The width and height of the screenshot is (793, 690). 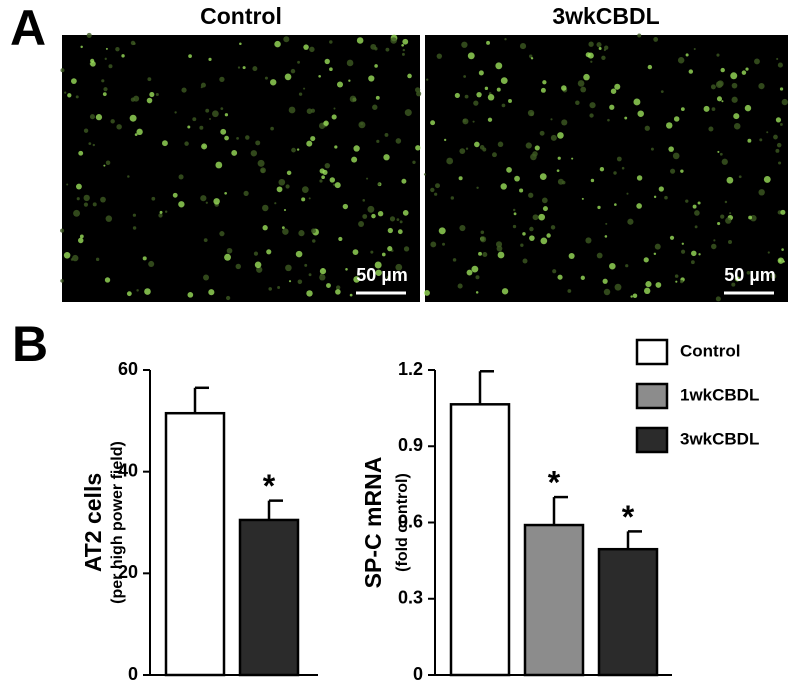 What do you see at coordinates (410, 445) in the screenshot?
I see `y-tick-label: 0.9` at bounding box center [410, 445].